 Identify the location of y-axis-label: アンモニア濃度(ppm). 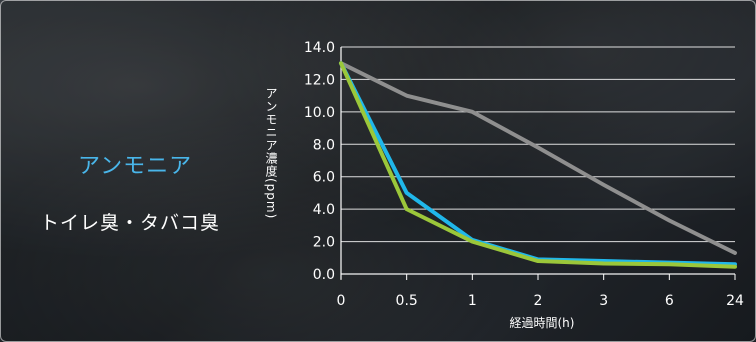
(271, 153).